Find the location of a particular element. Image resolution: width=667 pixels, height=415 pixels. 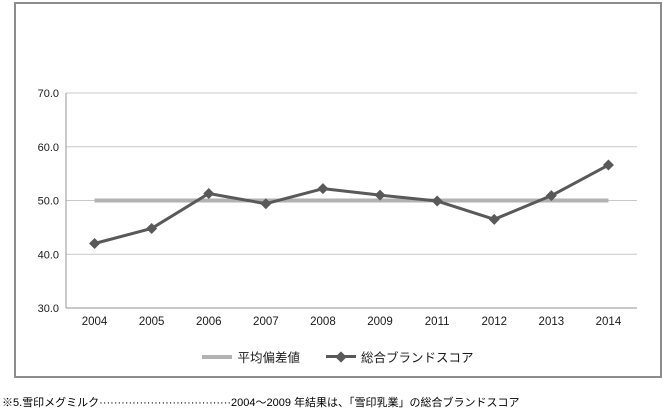

y-tick-label: 50.0 is located at coordinates (48, 202).